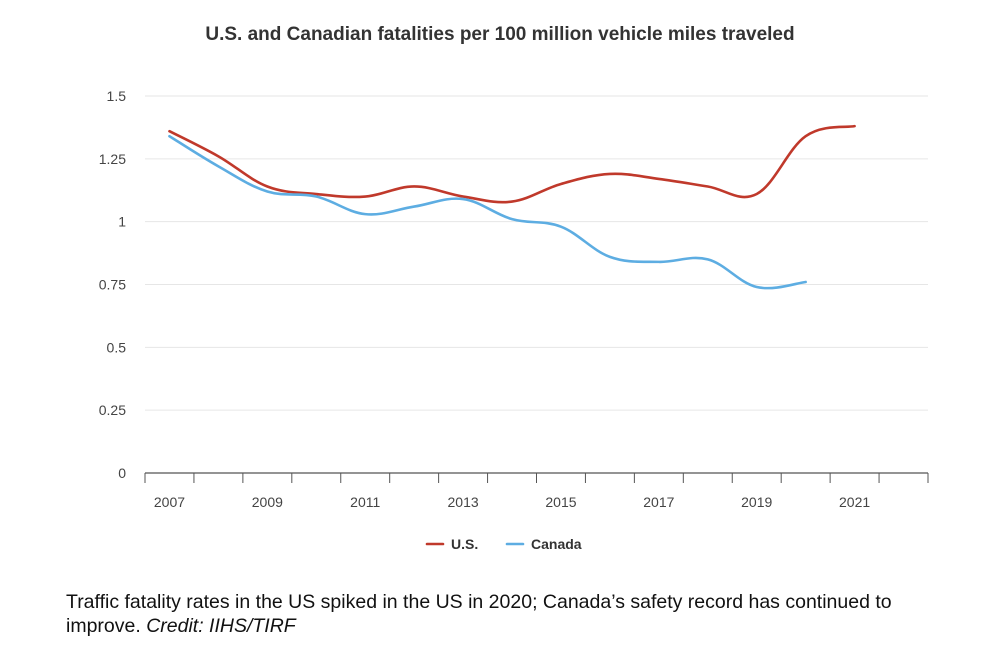 Image resolution: width=1000 pixels, height=667 pixels. I want to click on x-tick-label: 2019, so click(756, 502).